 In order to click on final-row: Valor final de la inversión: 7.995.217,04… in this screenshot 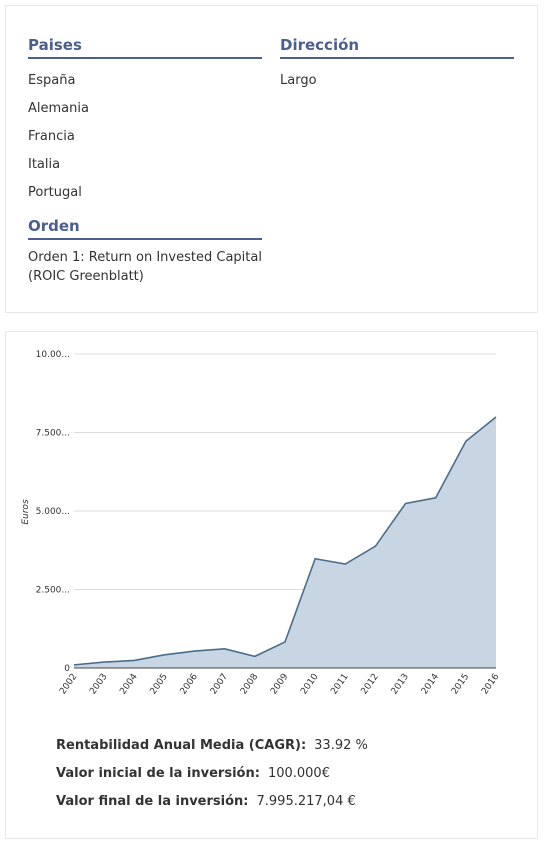, I will do `click(286, 802)`.